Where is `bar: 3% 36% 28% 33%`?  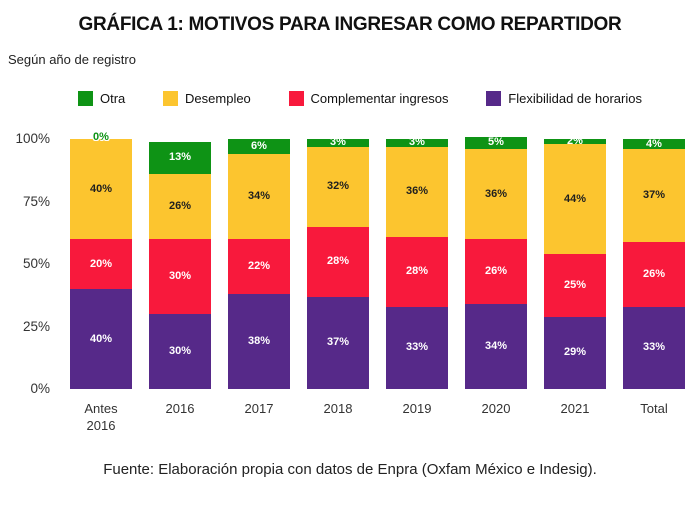 bar: 3% 36% 28% 33% is located at coordinates (417, 262).